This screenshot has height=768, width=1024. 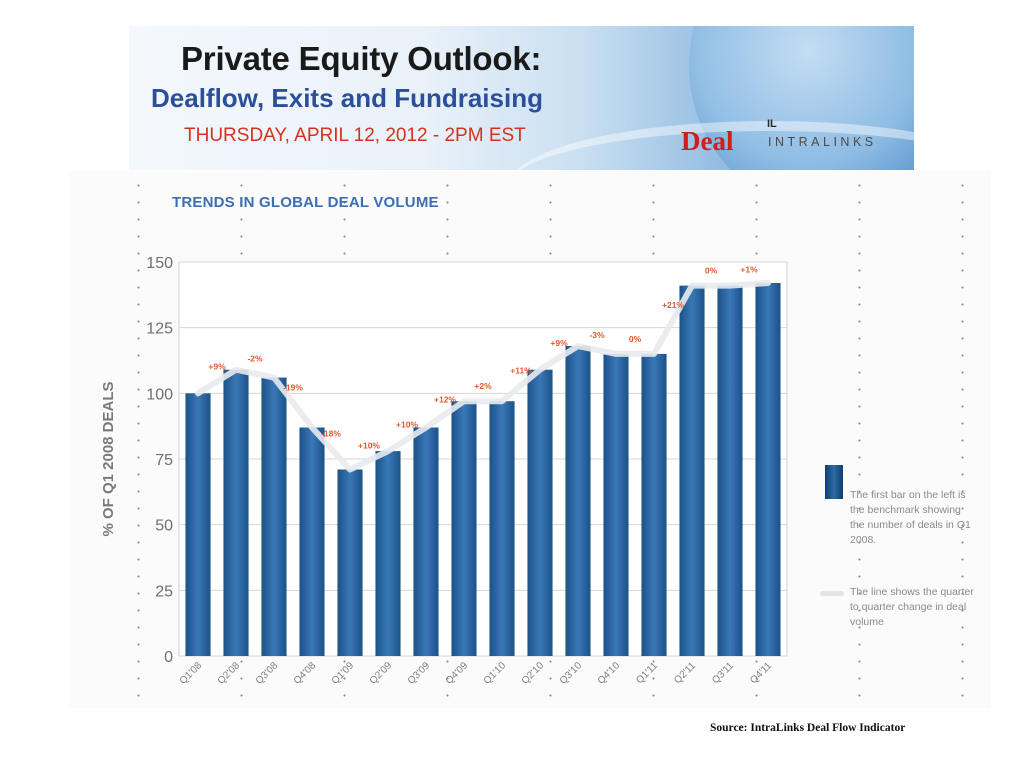 I want to click on x-tick-label: Q2'10, so click(x=533, y=673).